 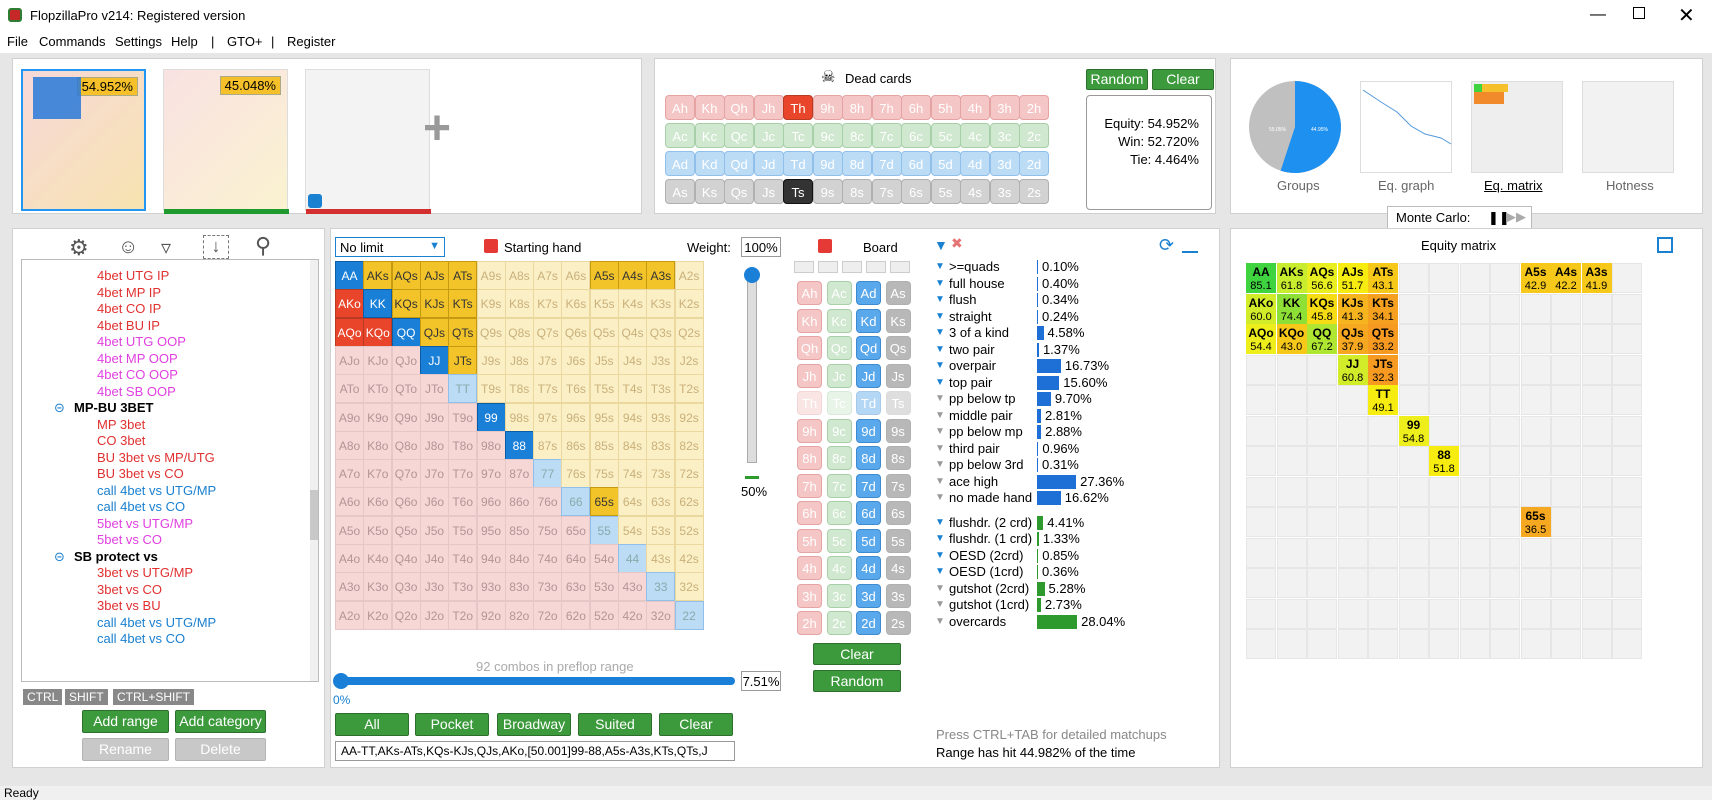 What do you see at coordinates (491, 360) in the screenshot?
I see `hand-J9s: J9s` at bounding box center [491, 360].